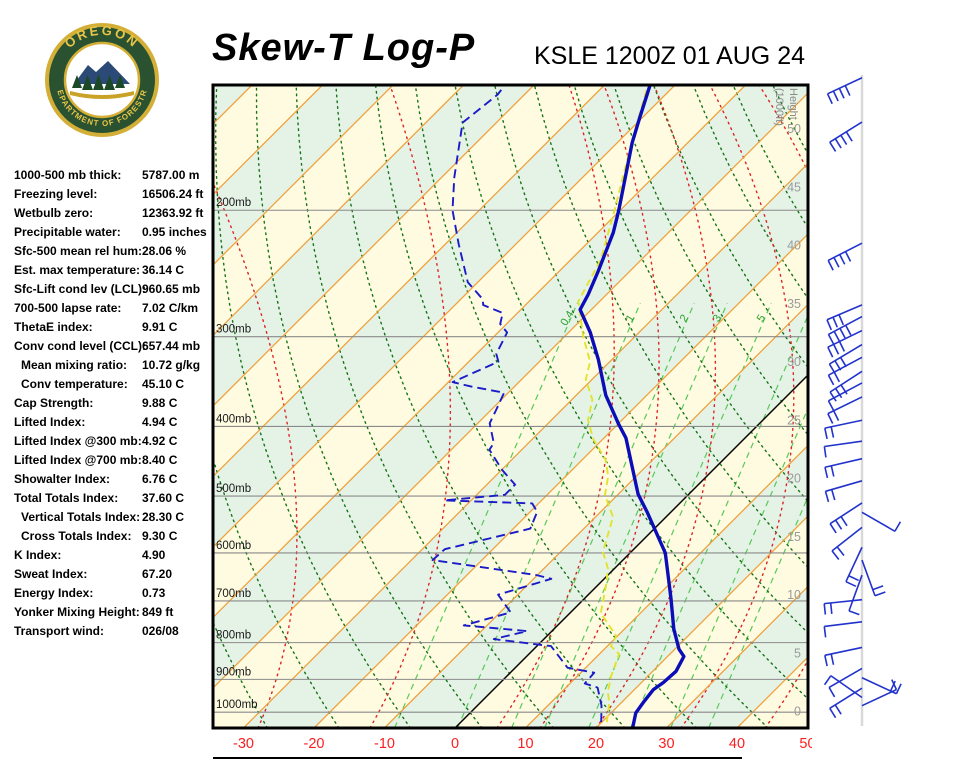  I want to click on index-row: Cap Strength: 9.88 C, so click(114, 403).